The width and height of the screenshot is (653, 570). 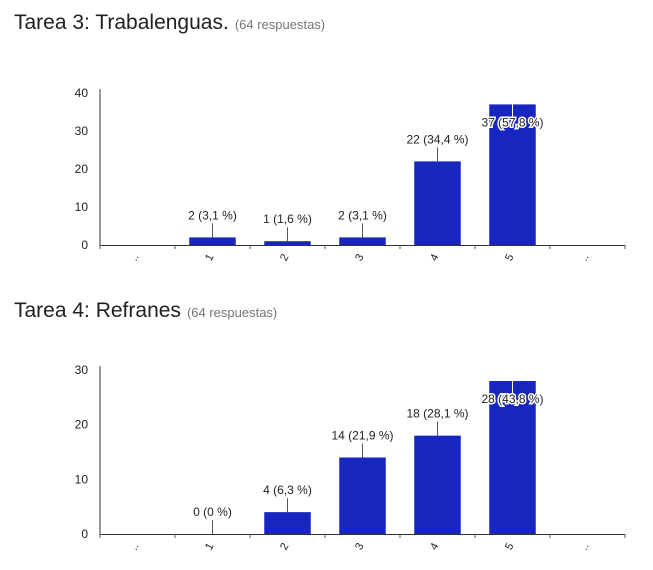 I want to click on data-label: 14 (21,9 %), so click(x=362, y=436).